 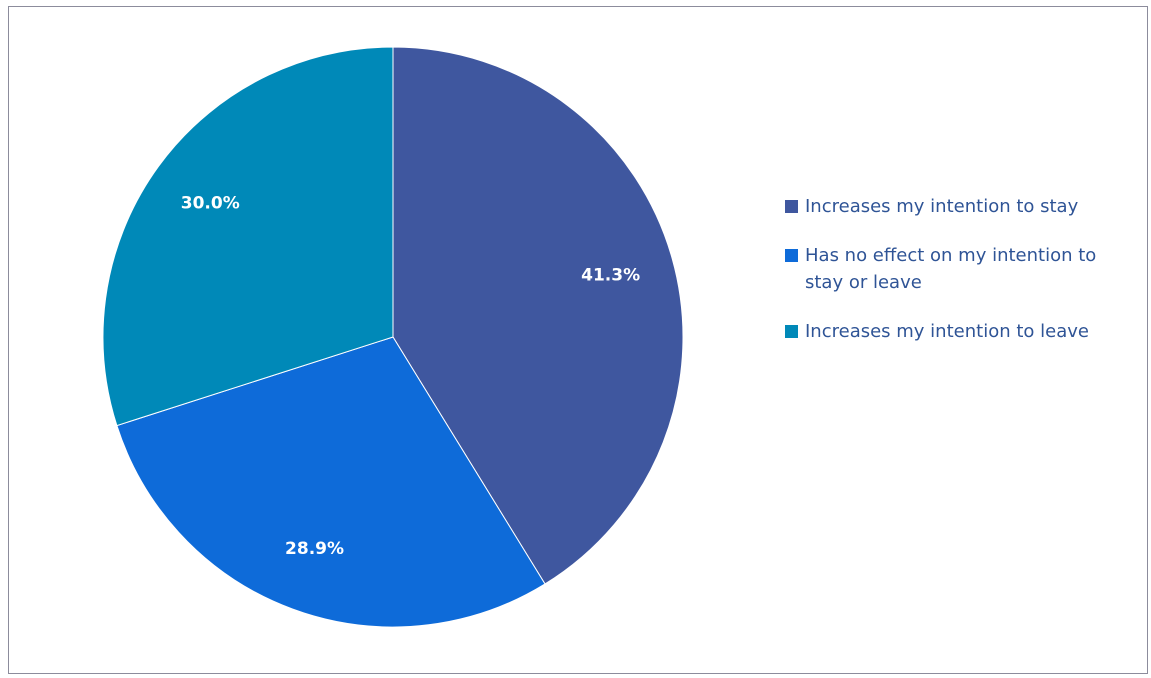 I want to click on legend-label-stay: Increases my intention to stay, so click(x=942, y=206).